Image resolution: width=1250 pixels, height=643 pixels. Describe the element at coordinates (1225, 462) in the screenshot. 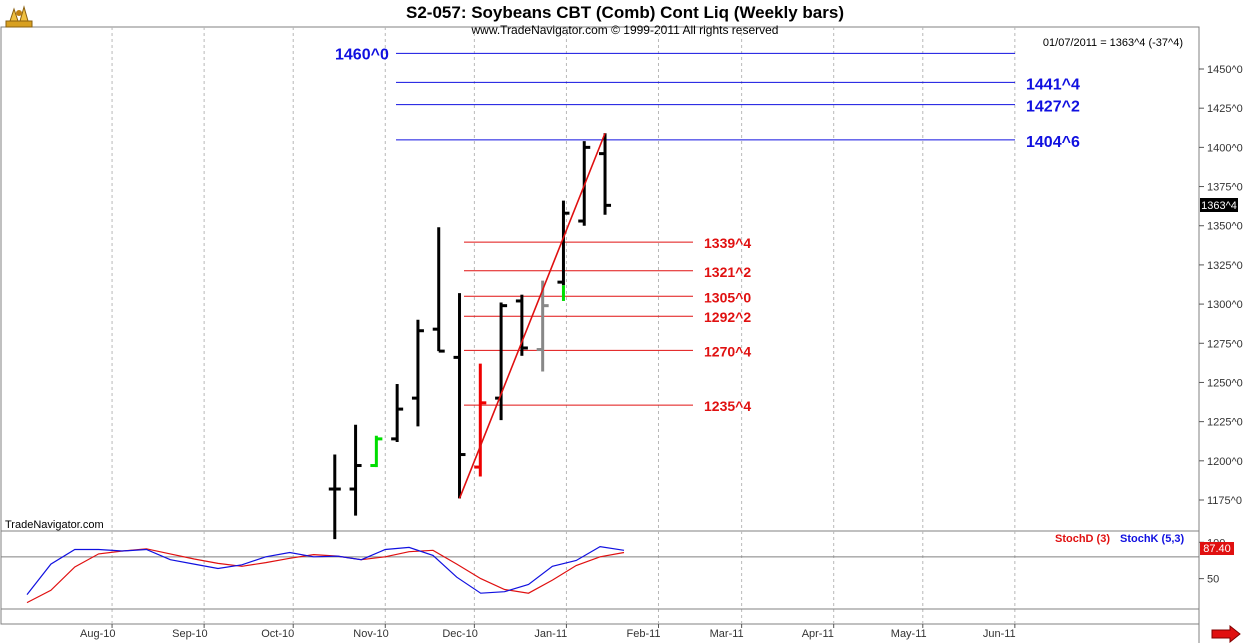

I see `y-tick-label: 1200^0` at that location.